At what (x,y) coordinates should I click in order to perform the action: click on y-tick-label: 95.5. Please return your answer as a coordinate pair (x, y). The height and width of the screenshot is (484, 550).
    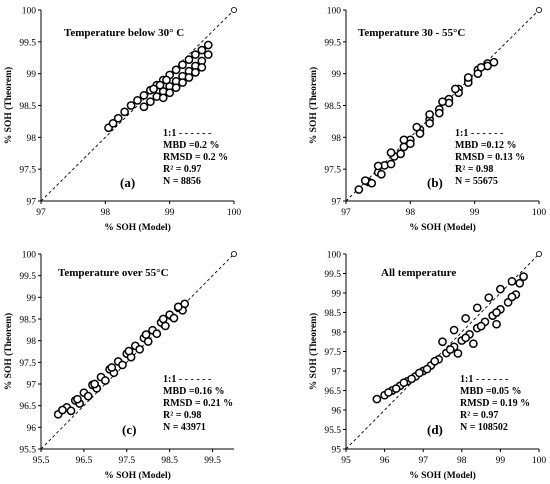
    Looking at the image, I should click on (332, 431).